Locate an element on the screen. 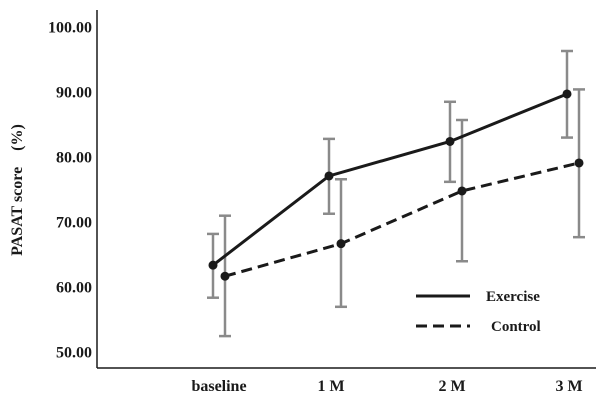 This screenshot has height=400, width=602. y-axis-ticks: 50.00 60.00 70.00 80.00 90.00 100.00 is located at coordinates (70, 190).